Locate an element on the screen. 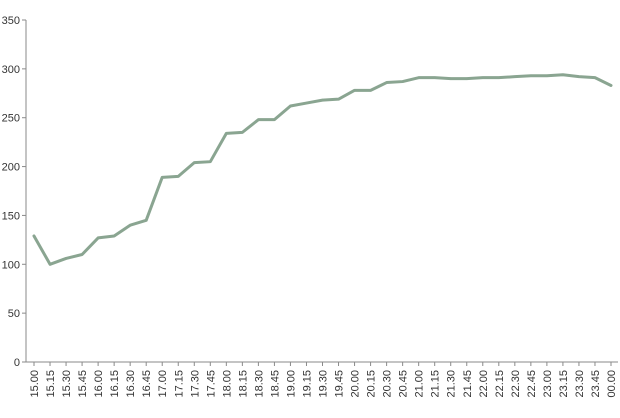  y-tick-label: 100 is located at coordinates (11, 265).